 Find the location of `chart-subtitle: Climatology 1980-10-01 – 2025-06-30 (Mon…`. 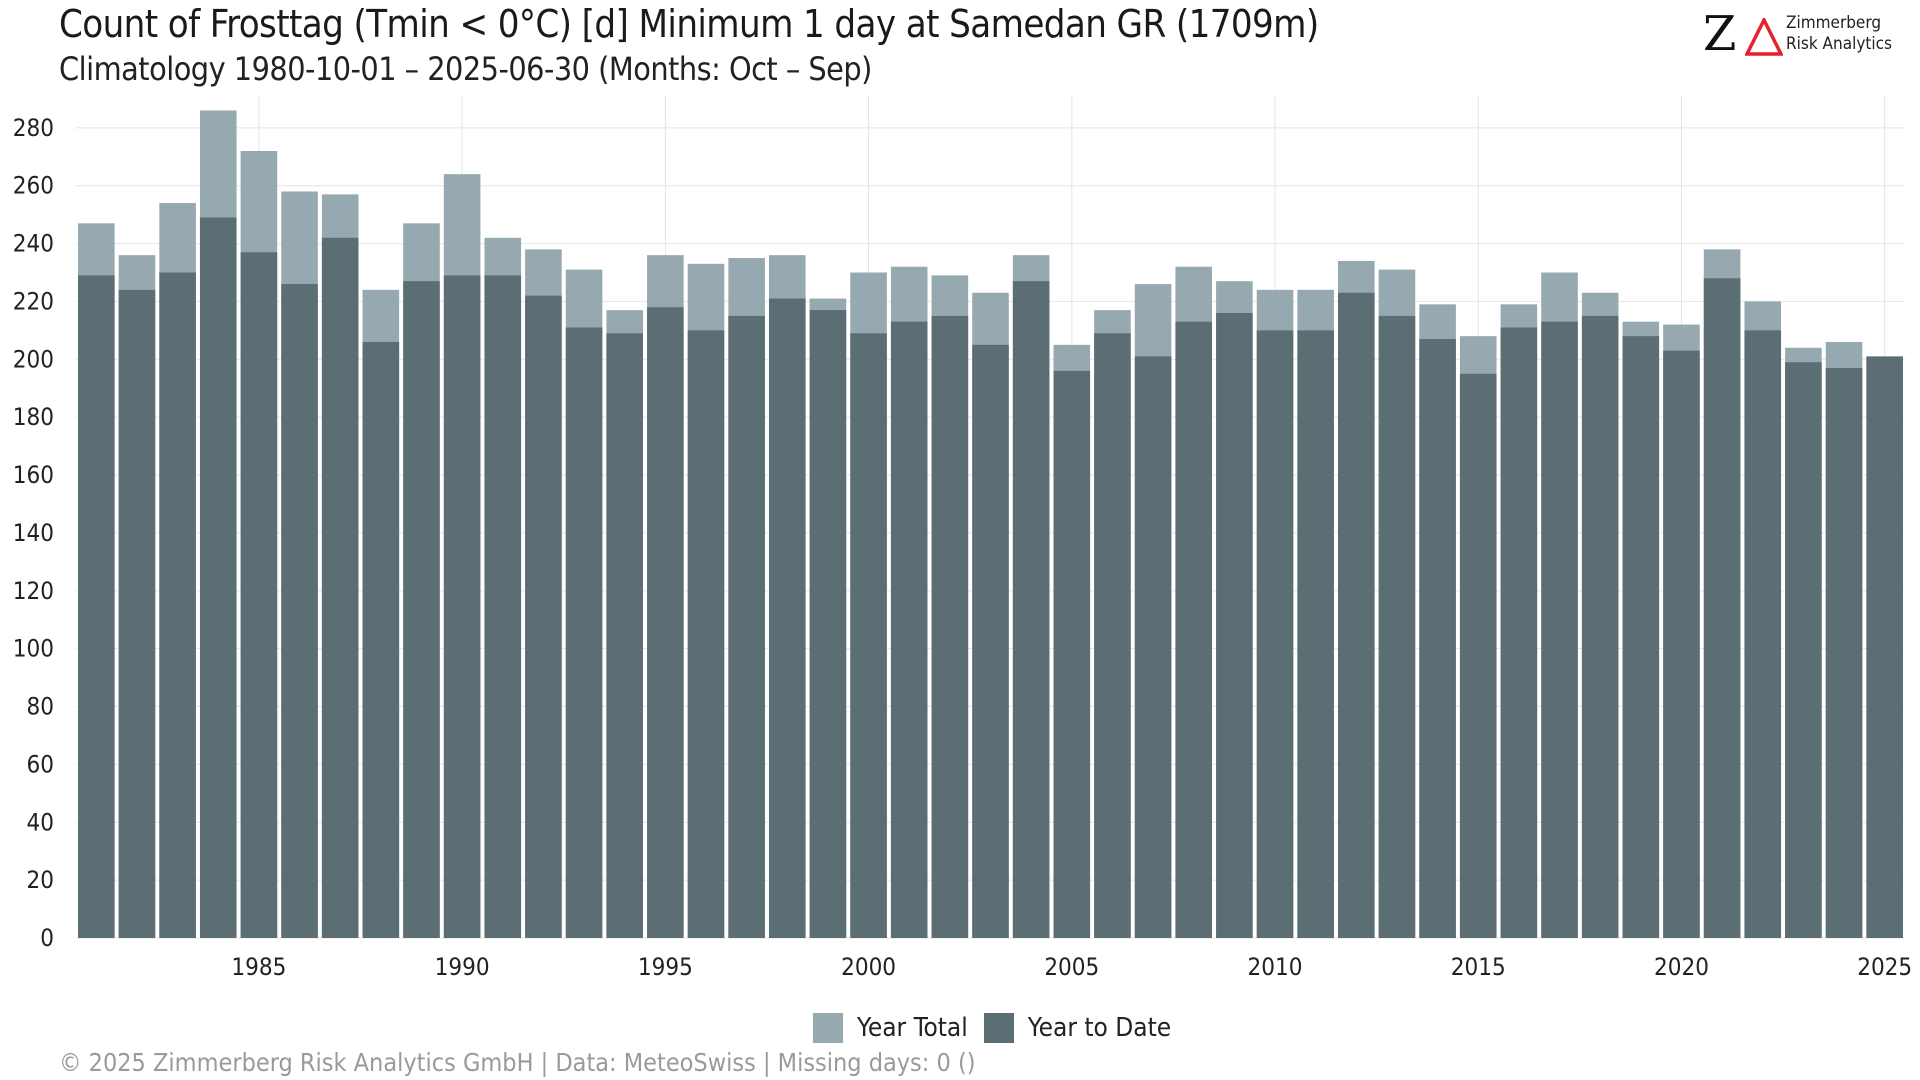

chart-subtitle: Climatology 1980-10-01 – 2025-06-30 (Mon… is located at coordinates (465, 69).